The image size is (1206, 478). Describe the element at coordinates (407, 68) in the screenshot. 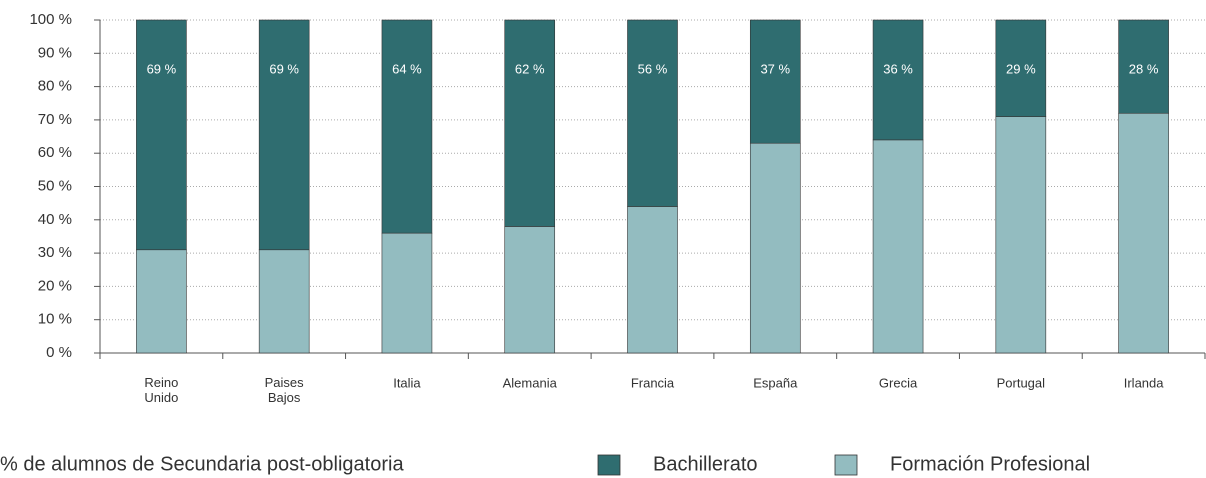

I see `value-label: 64 %` at that location.